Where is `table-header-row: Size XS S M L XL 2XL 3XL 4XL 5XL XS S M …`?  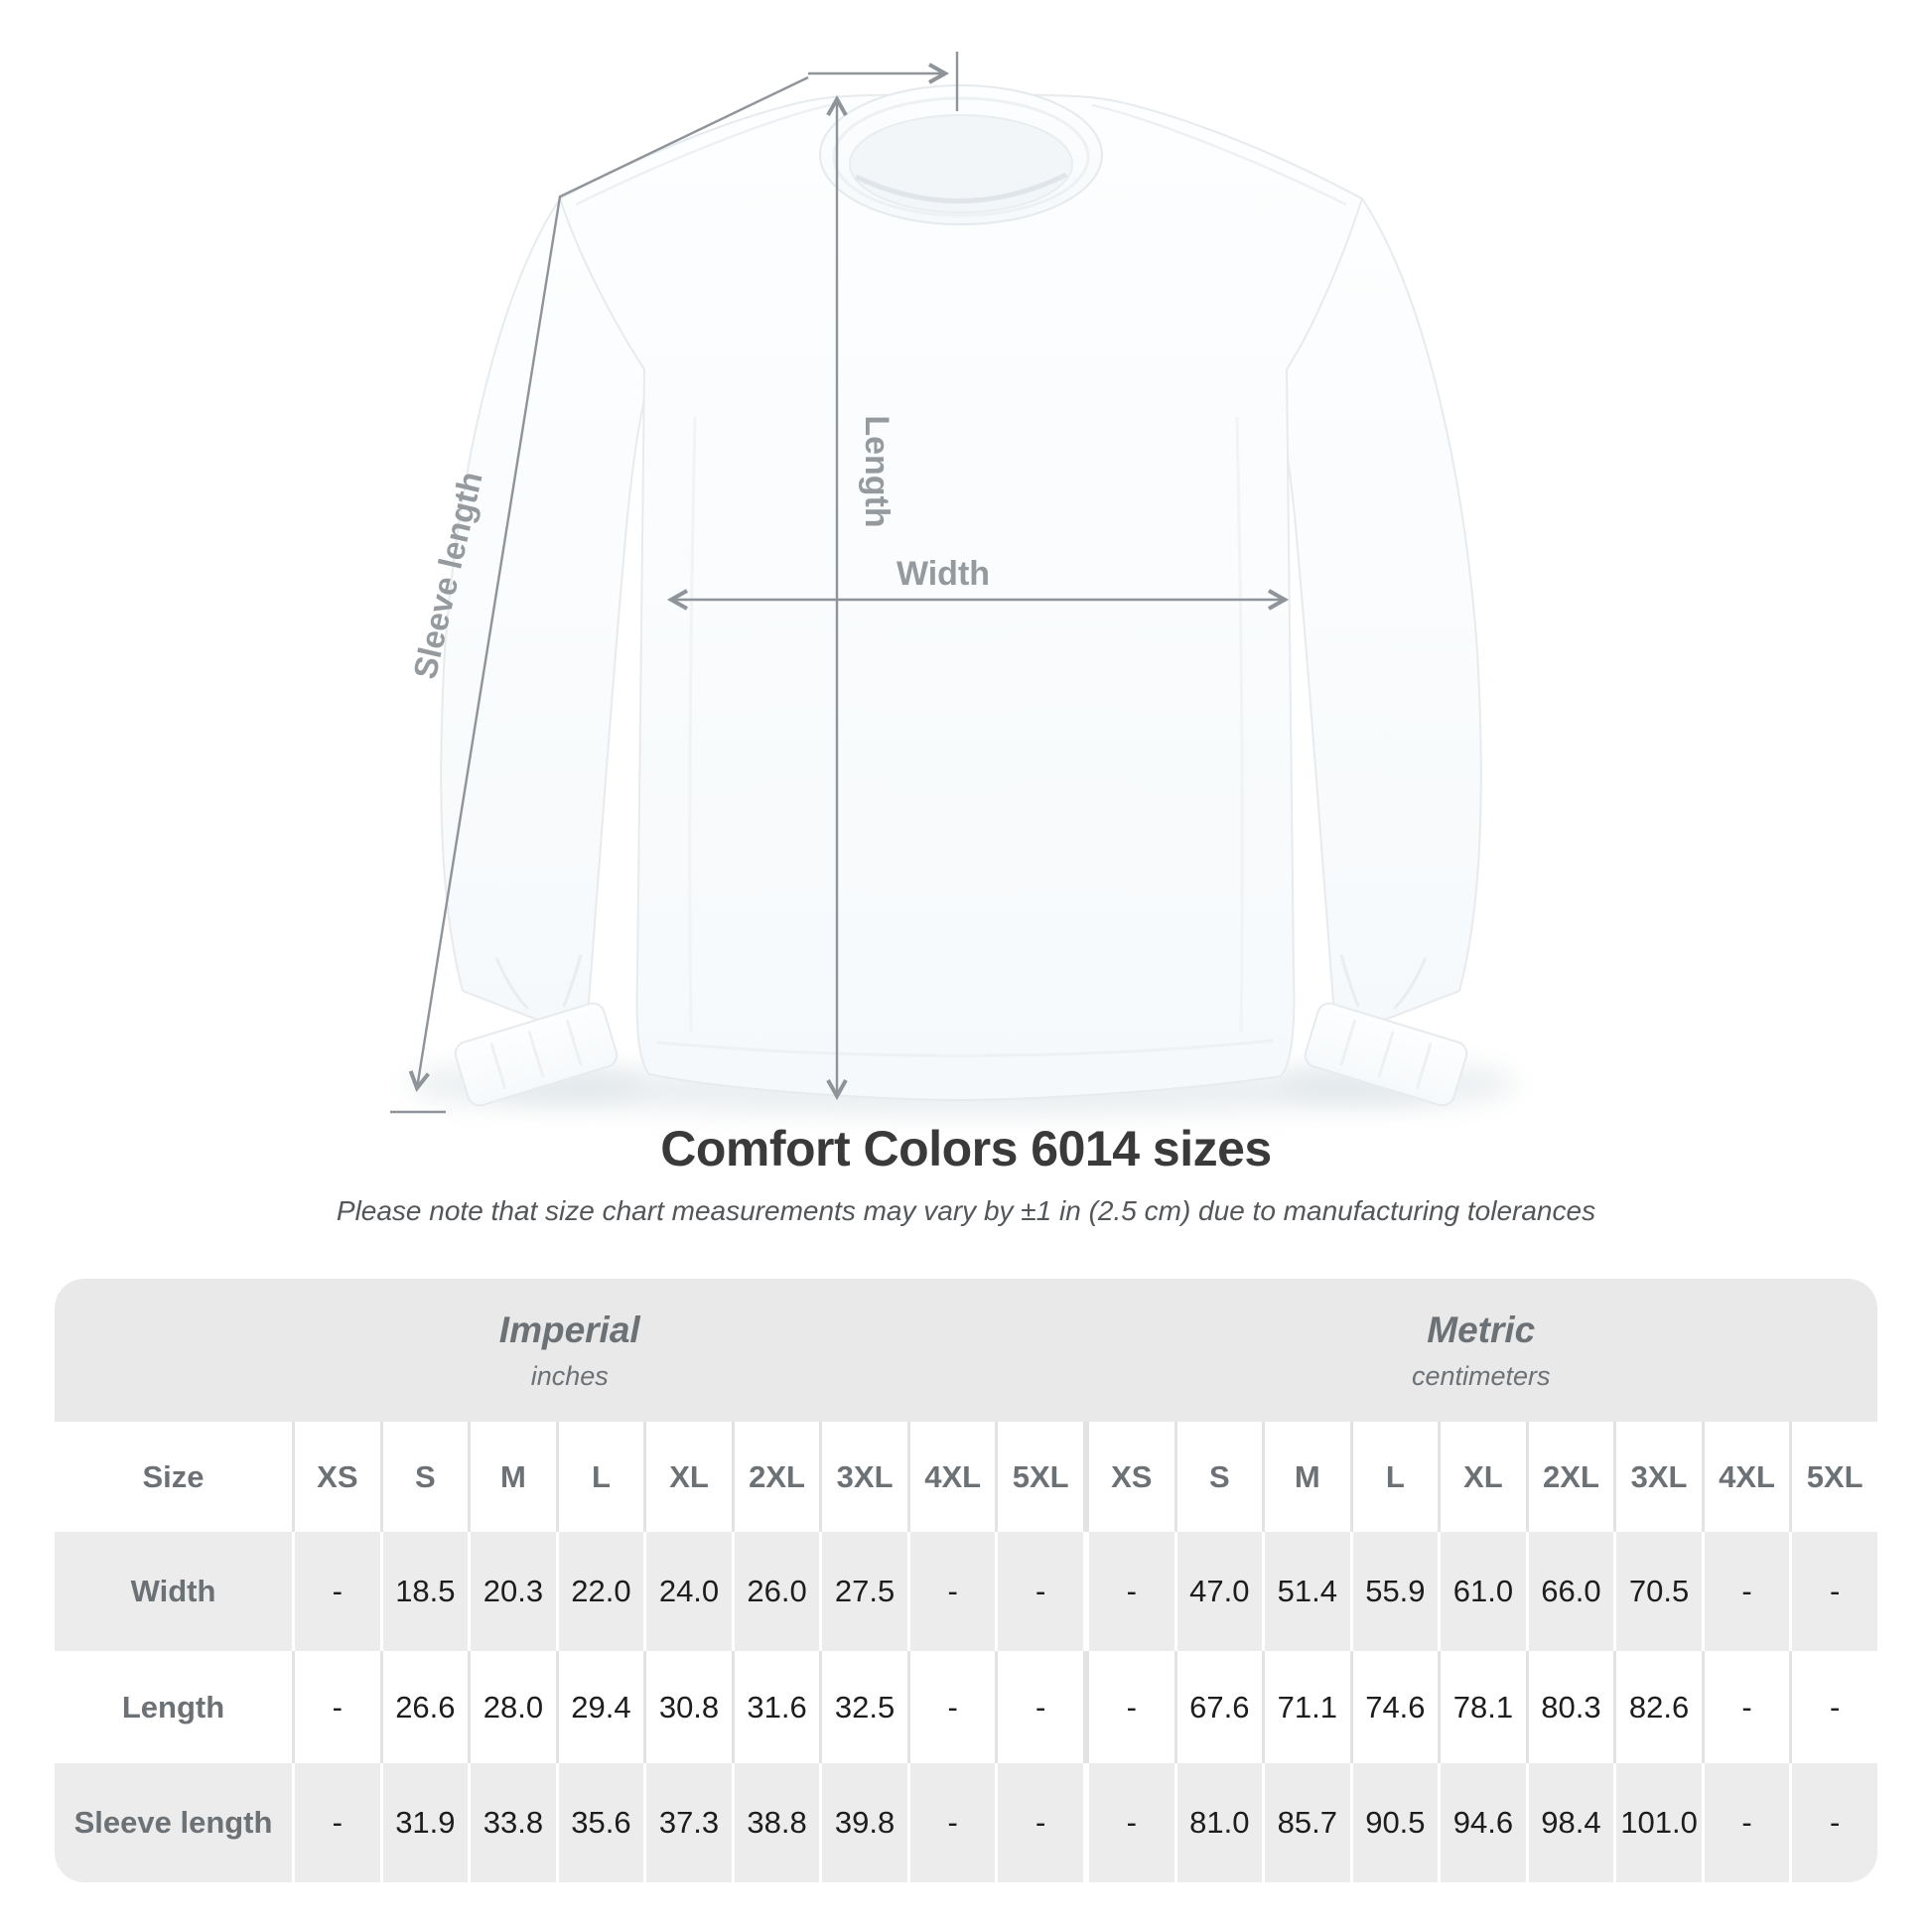 table-header-row: Size XS S M L XL 2XL 3XL 4XL 5XL XS S M … is located at coordinates (966, 1477).